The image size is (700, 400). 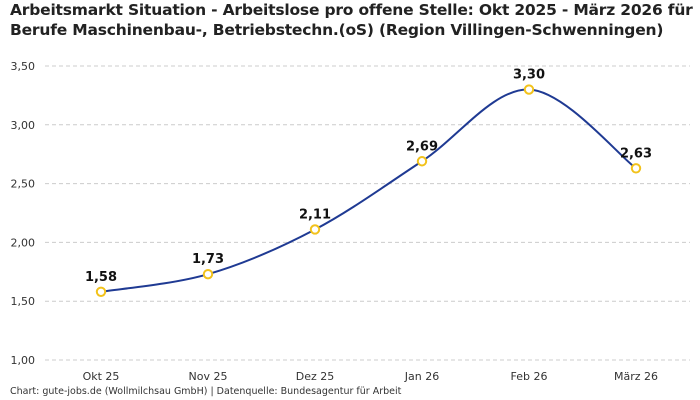 What do you see at coordinates (370, 376) in the screenshot?
I see `x-axis-ticks: Okt 25 Nov 25 Dez 25 Jan 26 Feb 26 März 26` at bounding box center [370, 376].